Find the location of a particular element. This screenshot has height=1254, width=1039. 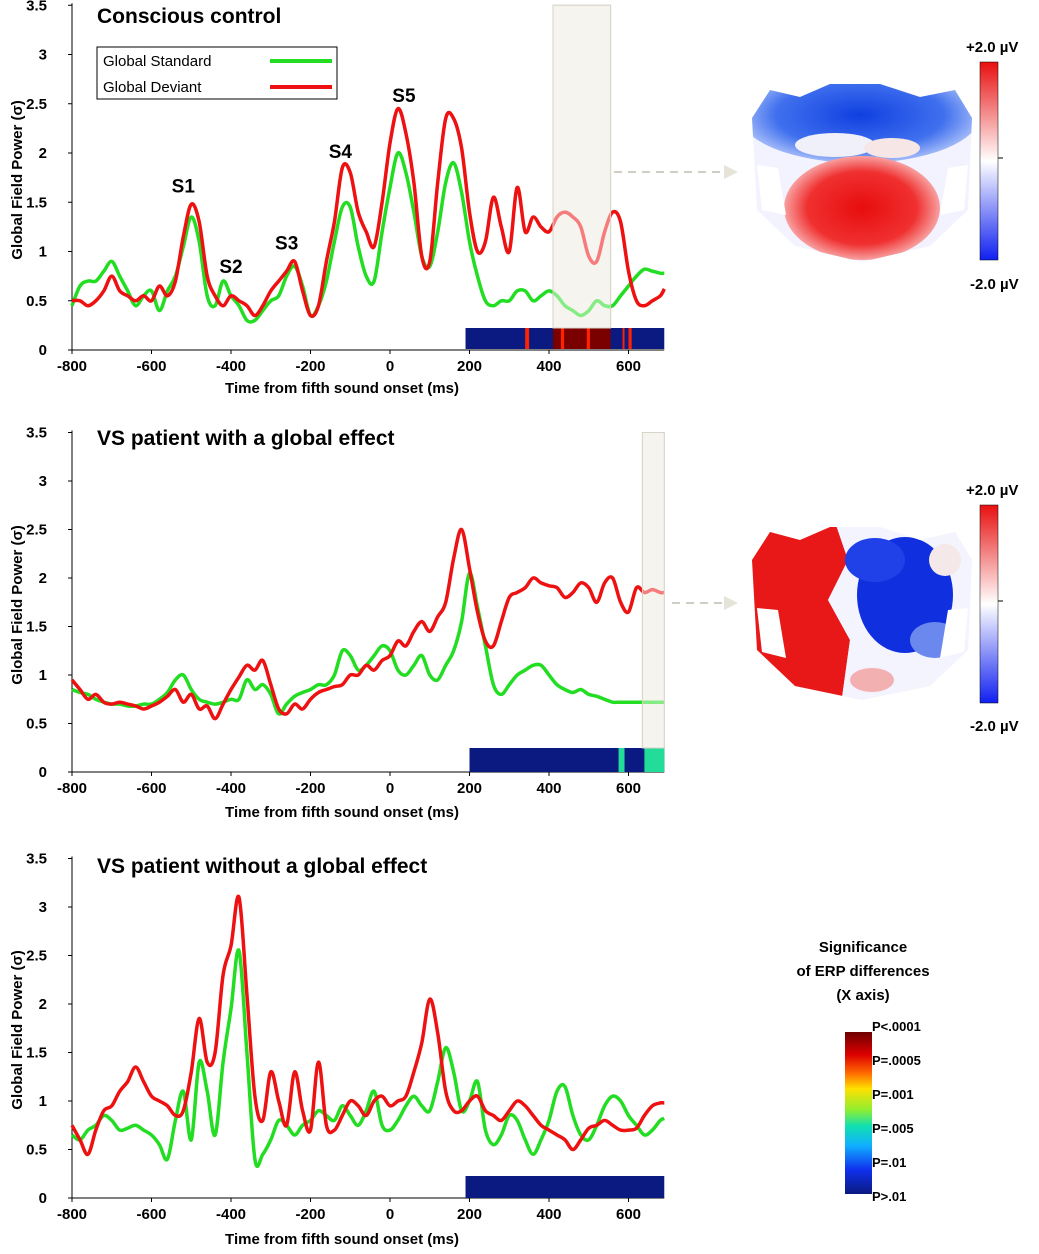

sig-label-3: P=.005 is located at coordinates (893, 1128).